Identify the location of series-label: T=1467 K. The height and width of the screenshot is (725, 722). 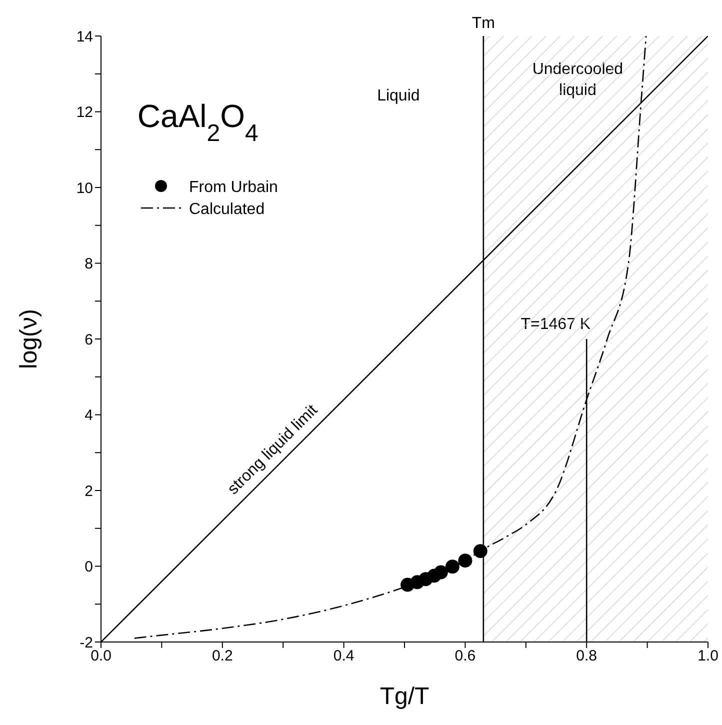
(555, 324).